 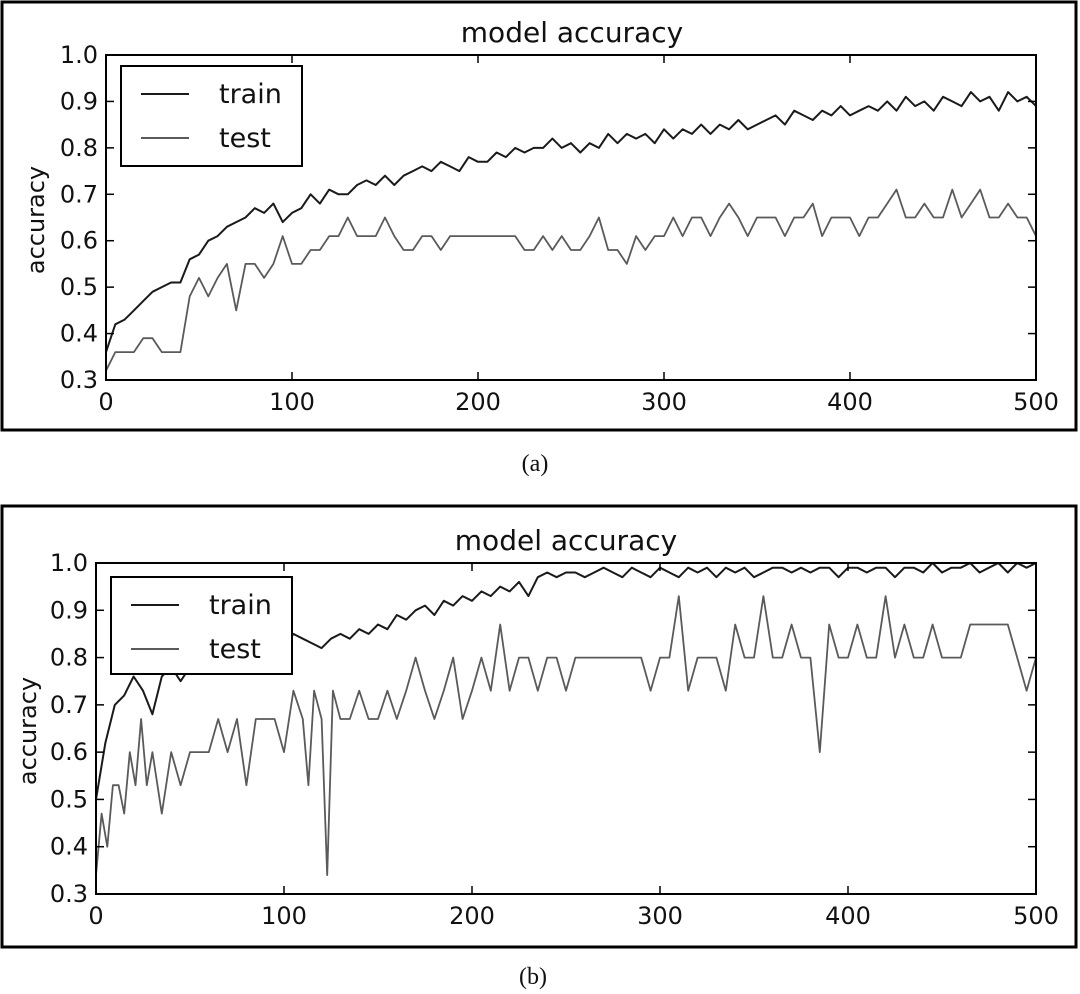 I want to click on panel-b-caption: (b), so click(x=533, y=977).